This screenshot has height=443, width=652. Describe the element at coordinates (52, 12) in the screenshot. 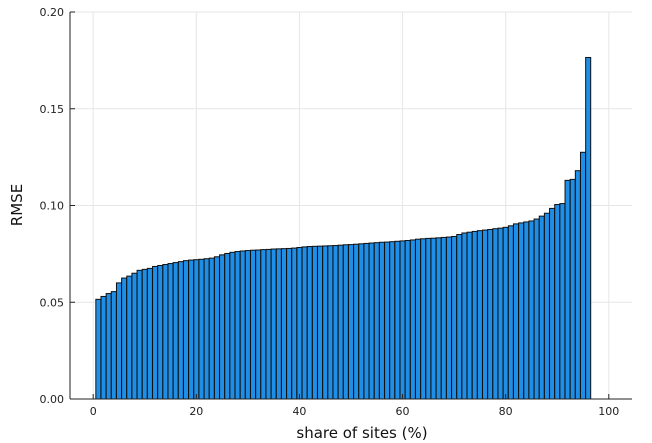

I see `y-tick-label: 0.20` at that location.